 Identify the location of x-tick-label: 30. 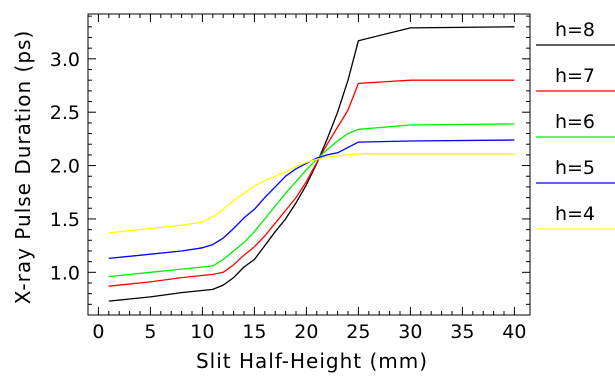
(410, 332).